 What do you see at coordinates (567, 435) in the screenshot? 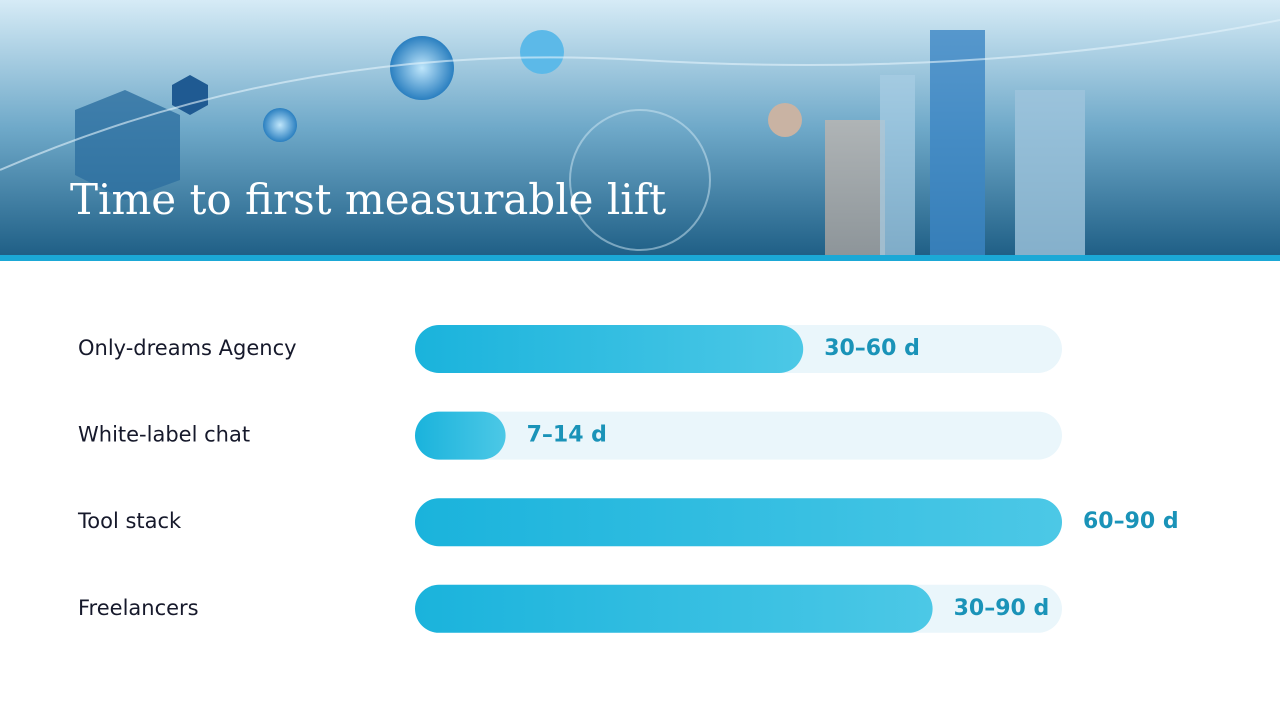
I see `value-label: 7–14 d` at bounding box center [567, 435].